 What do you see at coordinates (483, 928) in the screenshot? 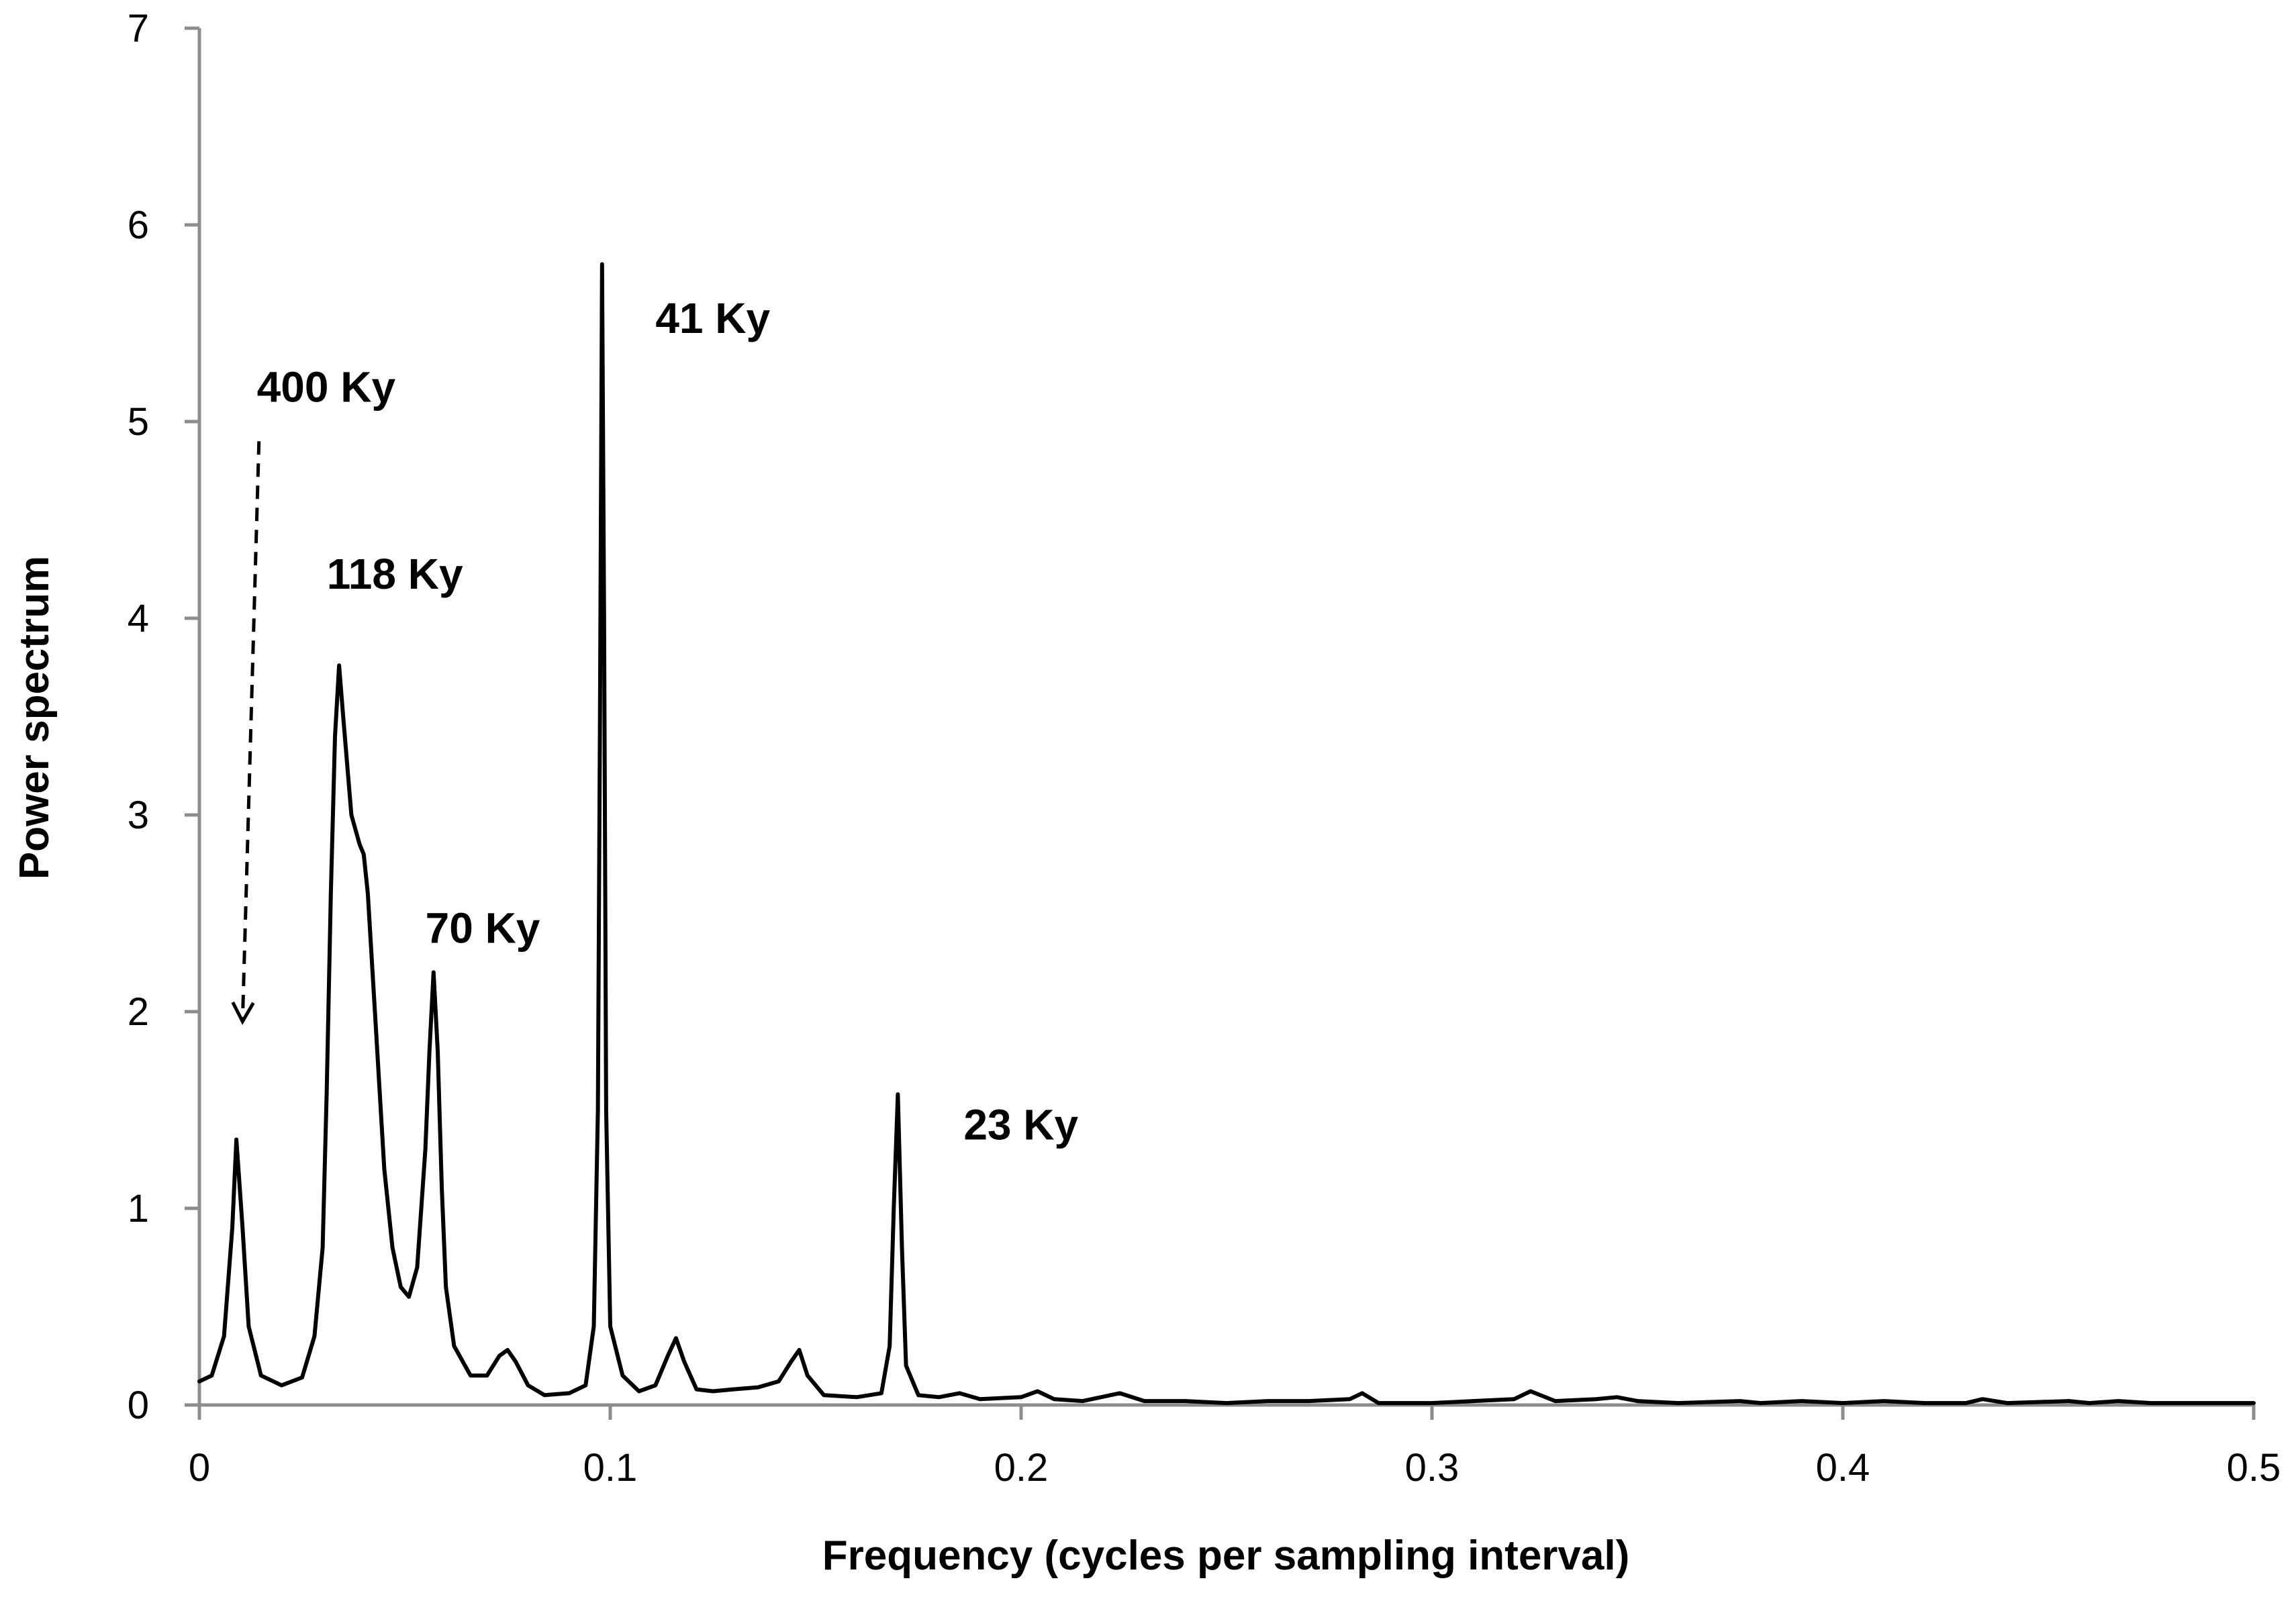
I see `peak-label: 70 Ky` at bounding box center [483, 928].